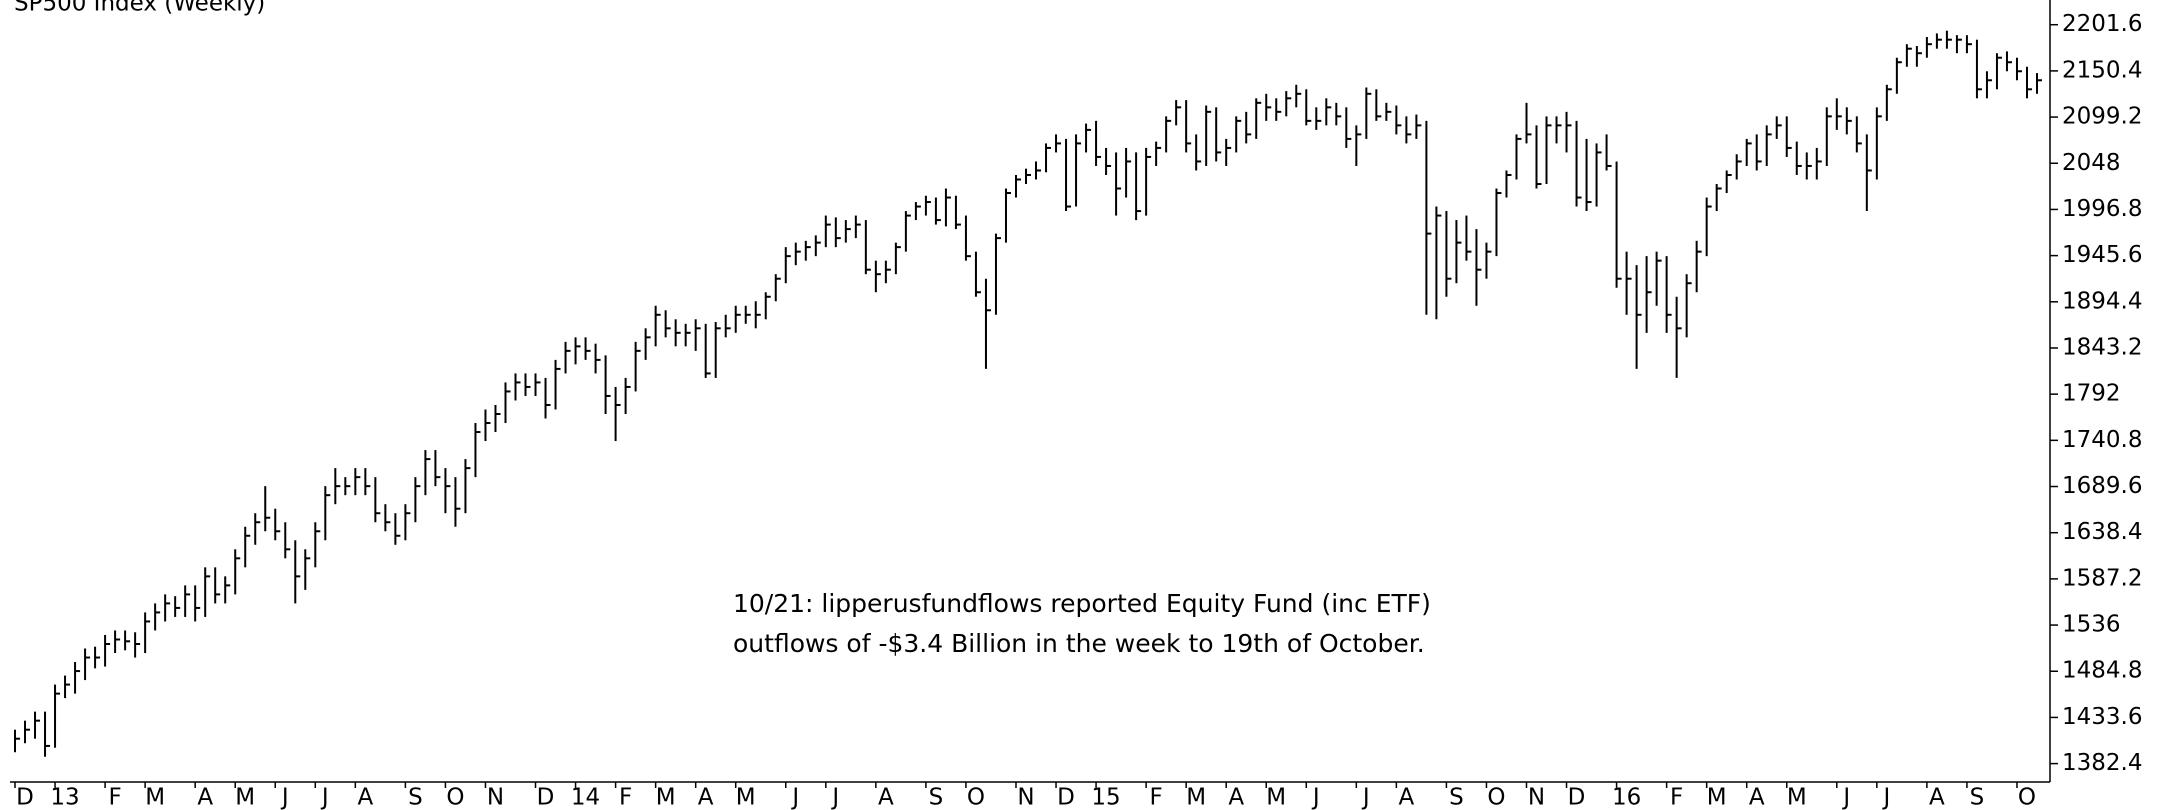 The width and height of the screenshot is (2170, 810). What do you see at coordinates (1626, 797) in the screenshot?
I see `x-tick-label: 16` at bounding box center [1626, 797].